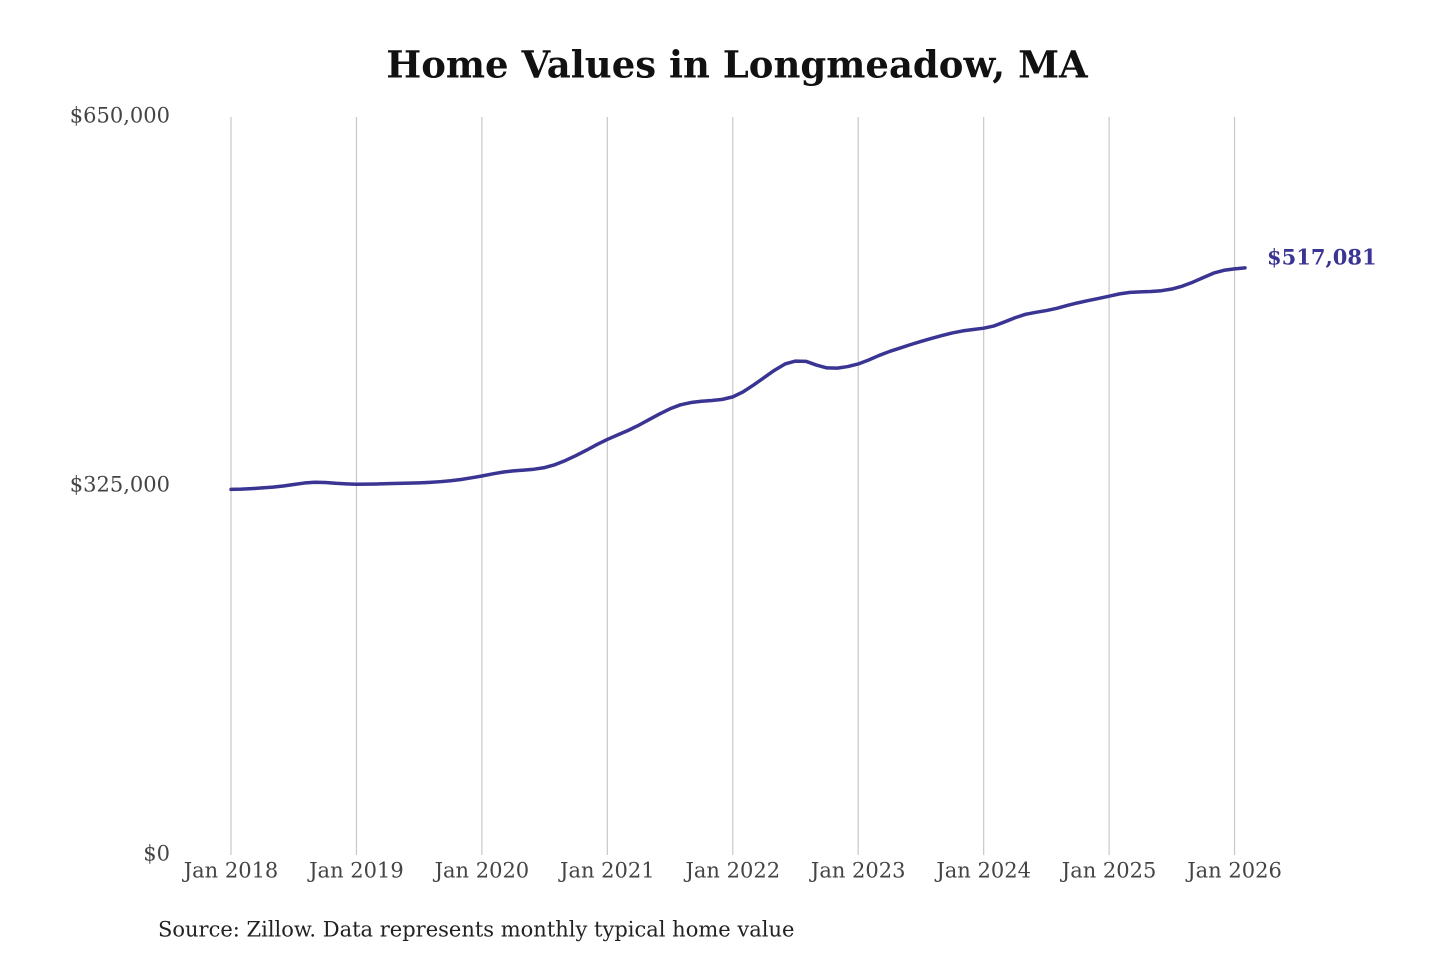 The width and height of the screenshot is (1440, 960). Describe the element at coordinates (982, 871) in the screenshot. I see `x-tick-label: Jan 2024` at that location.